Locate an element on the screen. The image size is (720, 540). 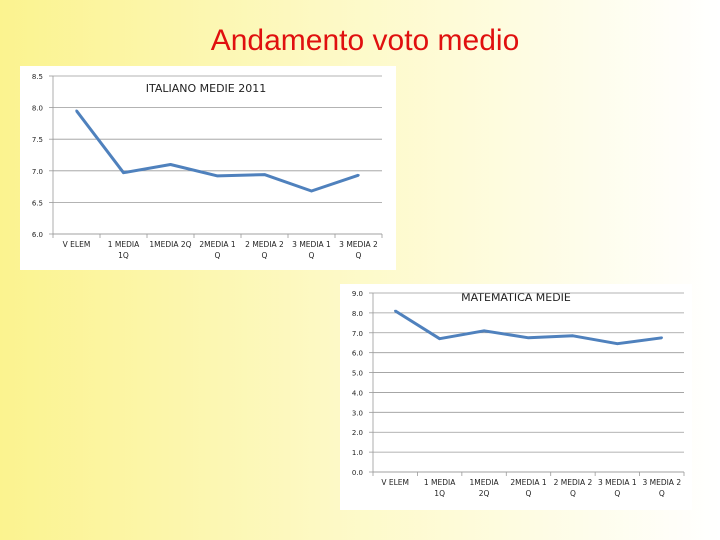
y-tick-label: 4.0 is located at coordinates (357, 393).